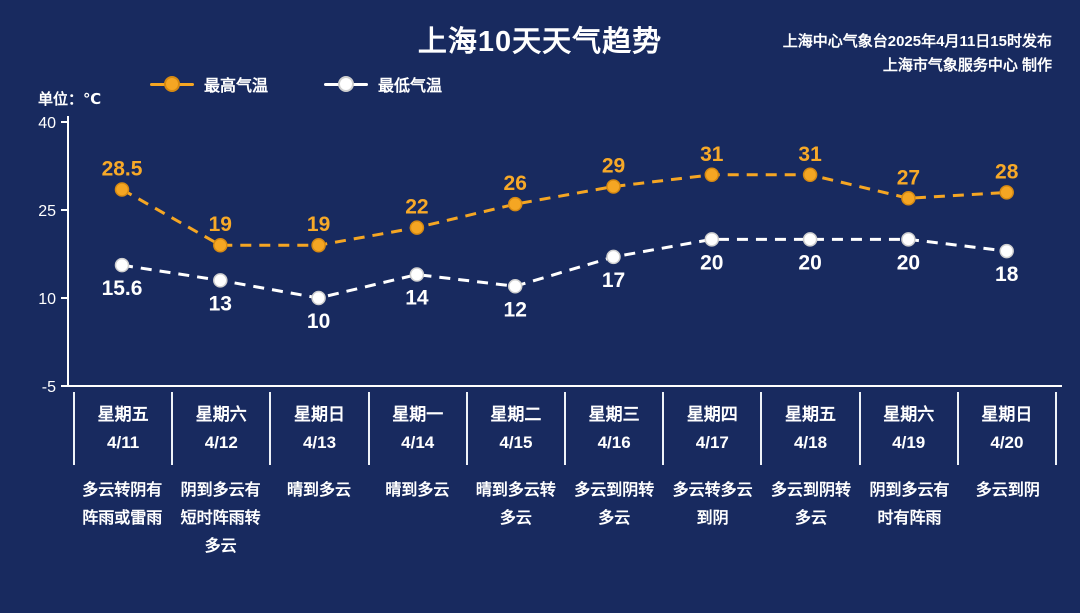  What do you see at coordinates (1007, 274) in the screenshot?
I see `min-temp-value: 18` at bounding box center [1007, 274].